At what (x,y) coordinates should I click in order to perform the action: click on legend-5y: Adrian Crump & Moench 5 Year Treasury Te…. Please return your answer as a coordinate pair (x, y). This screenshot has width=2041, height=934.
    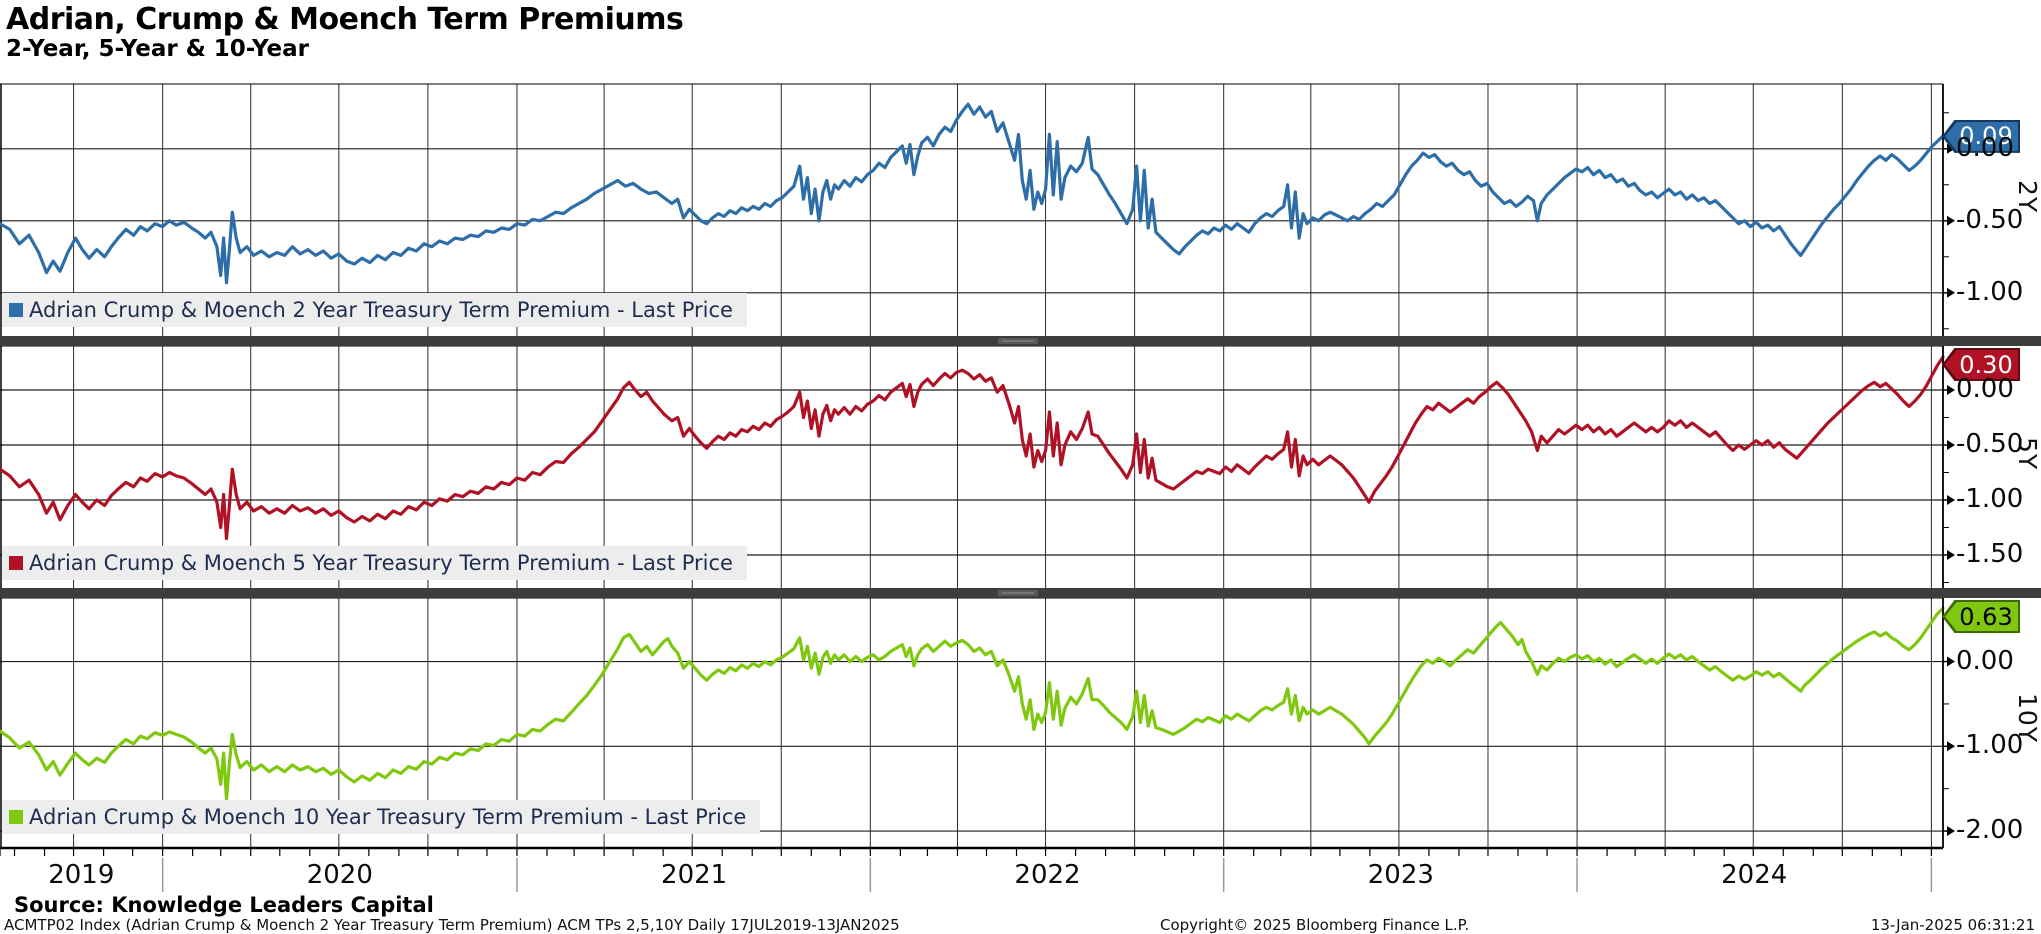
    Looking at the image, I should click on (374, 563).